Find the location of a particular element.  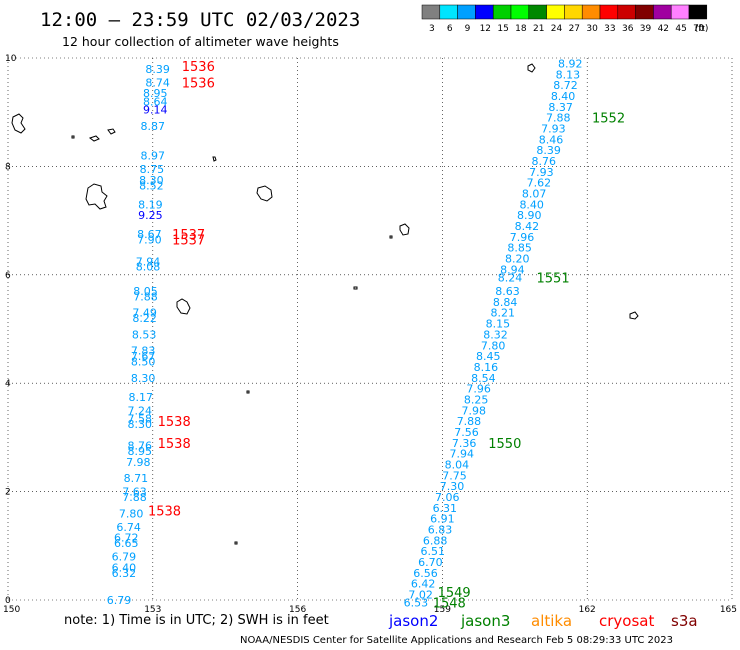

cryosat-swh-label: 8.17 is located at coordinates (140, 397).